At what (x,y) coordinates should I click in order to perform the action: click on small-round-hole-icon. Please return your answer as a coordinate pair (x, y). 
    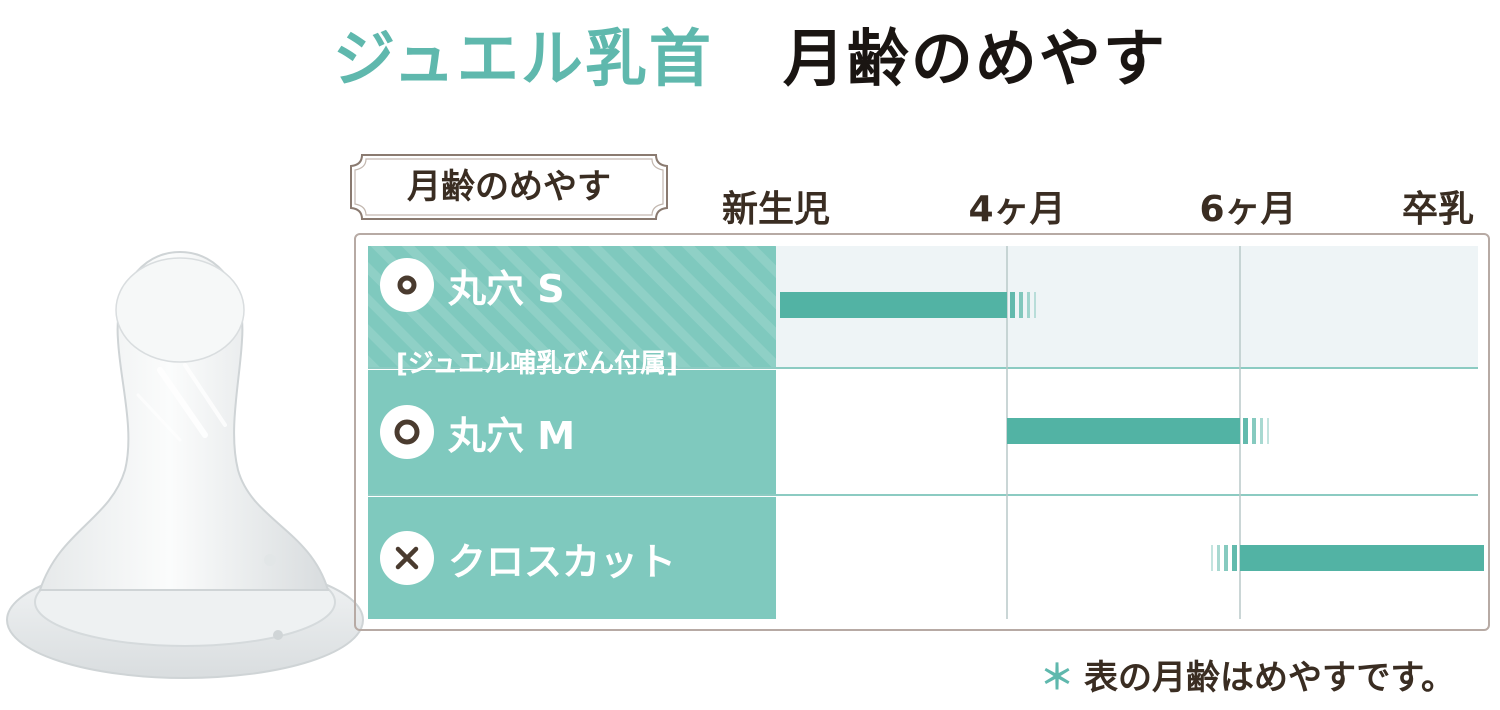
    Looking at the image, I should click on (407, 285).